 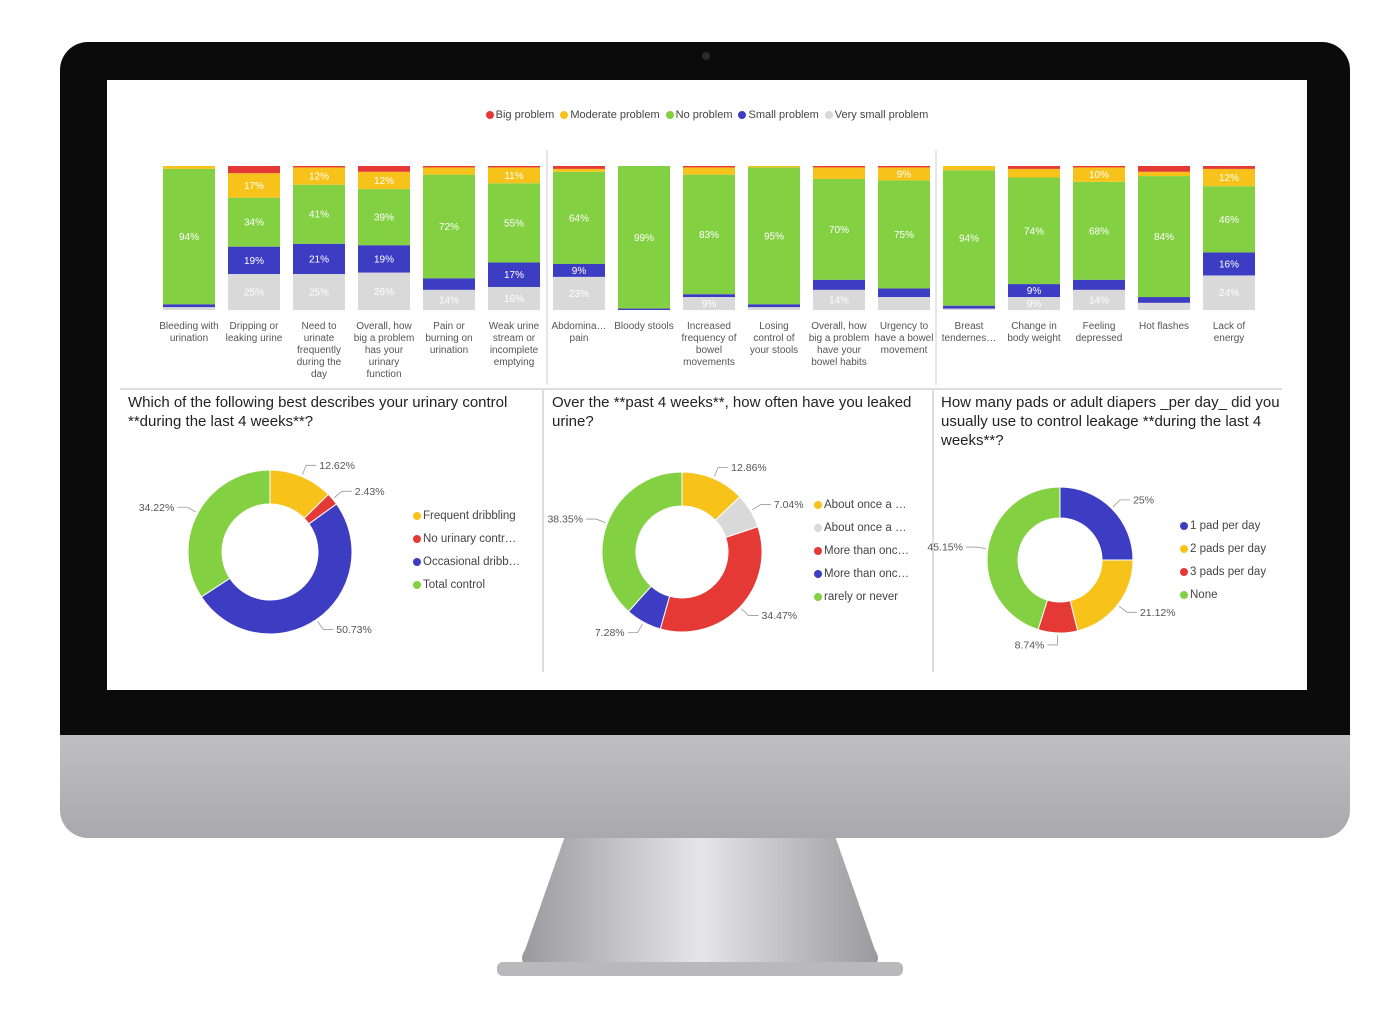 I want to click on data-label: 25%, so click(x=1143, y=500).